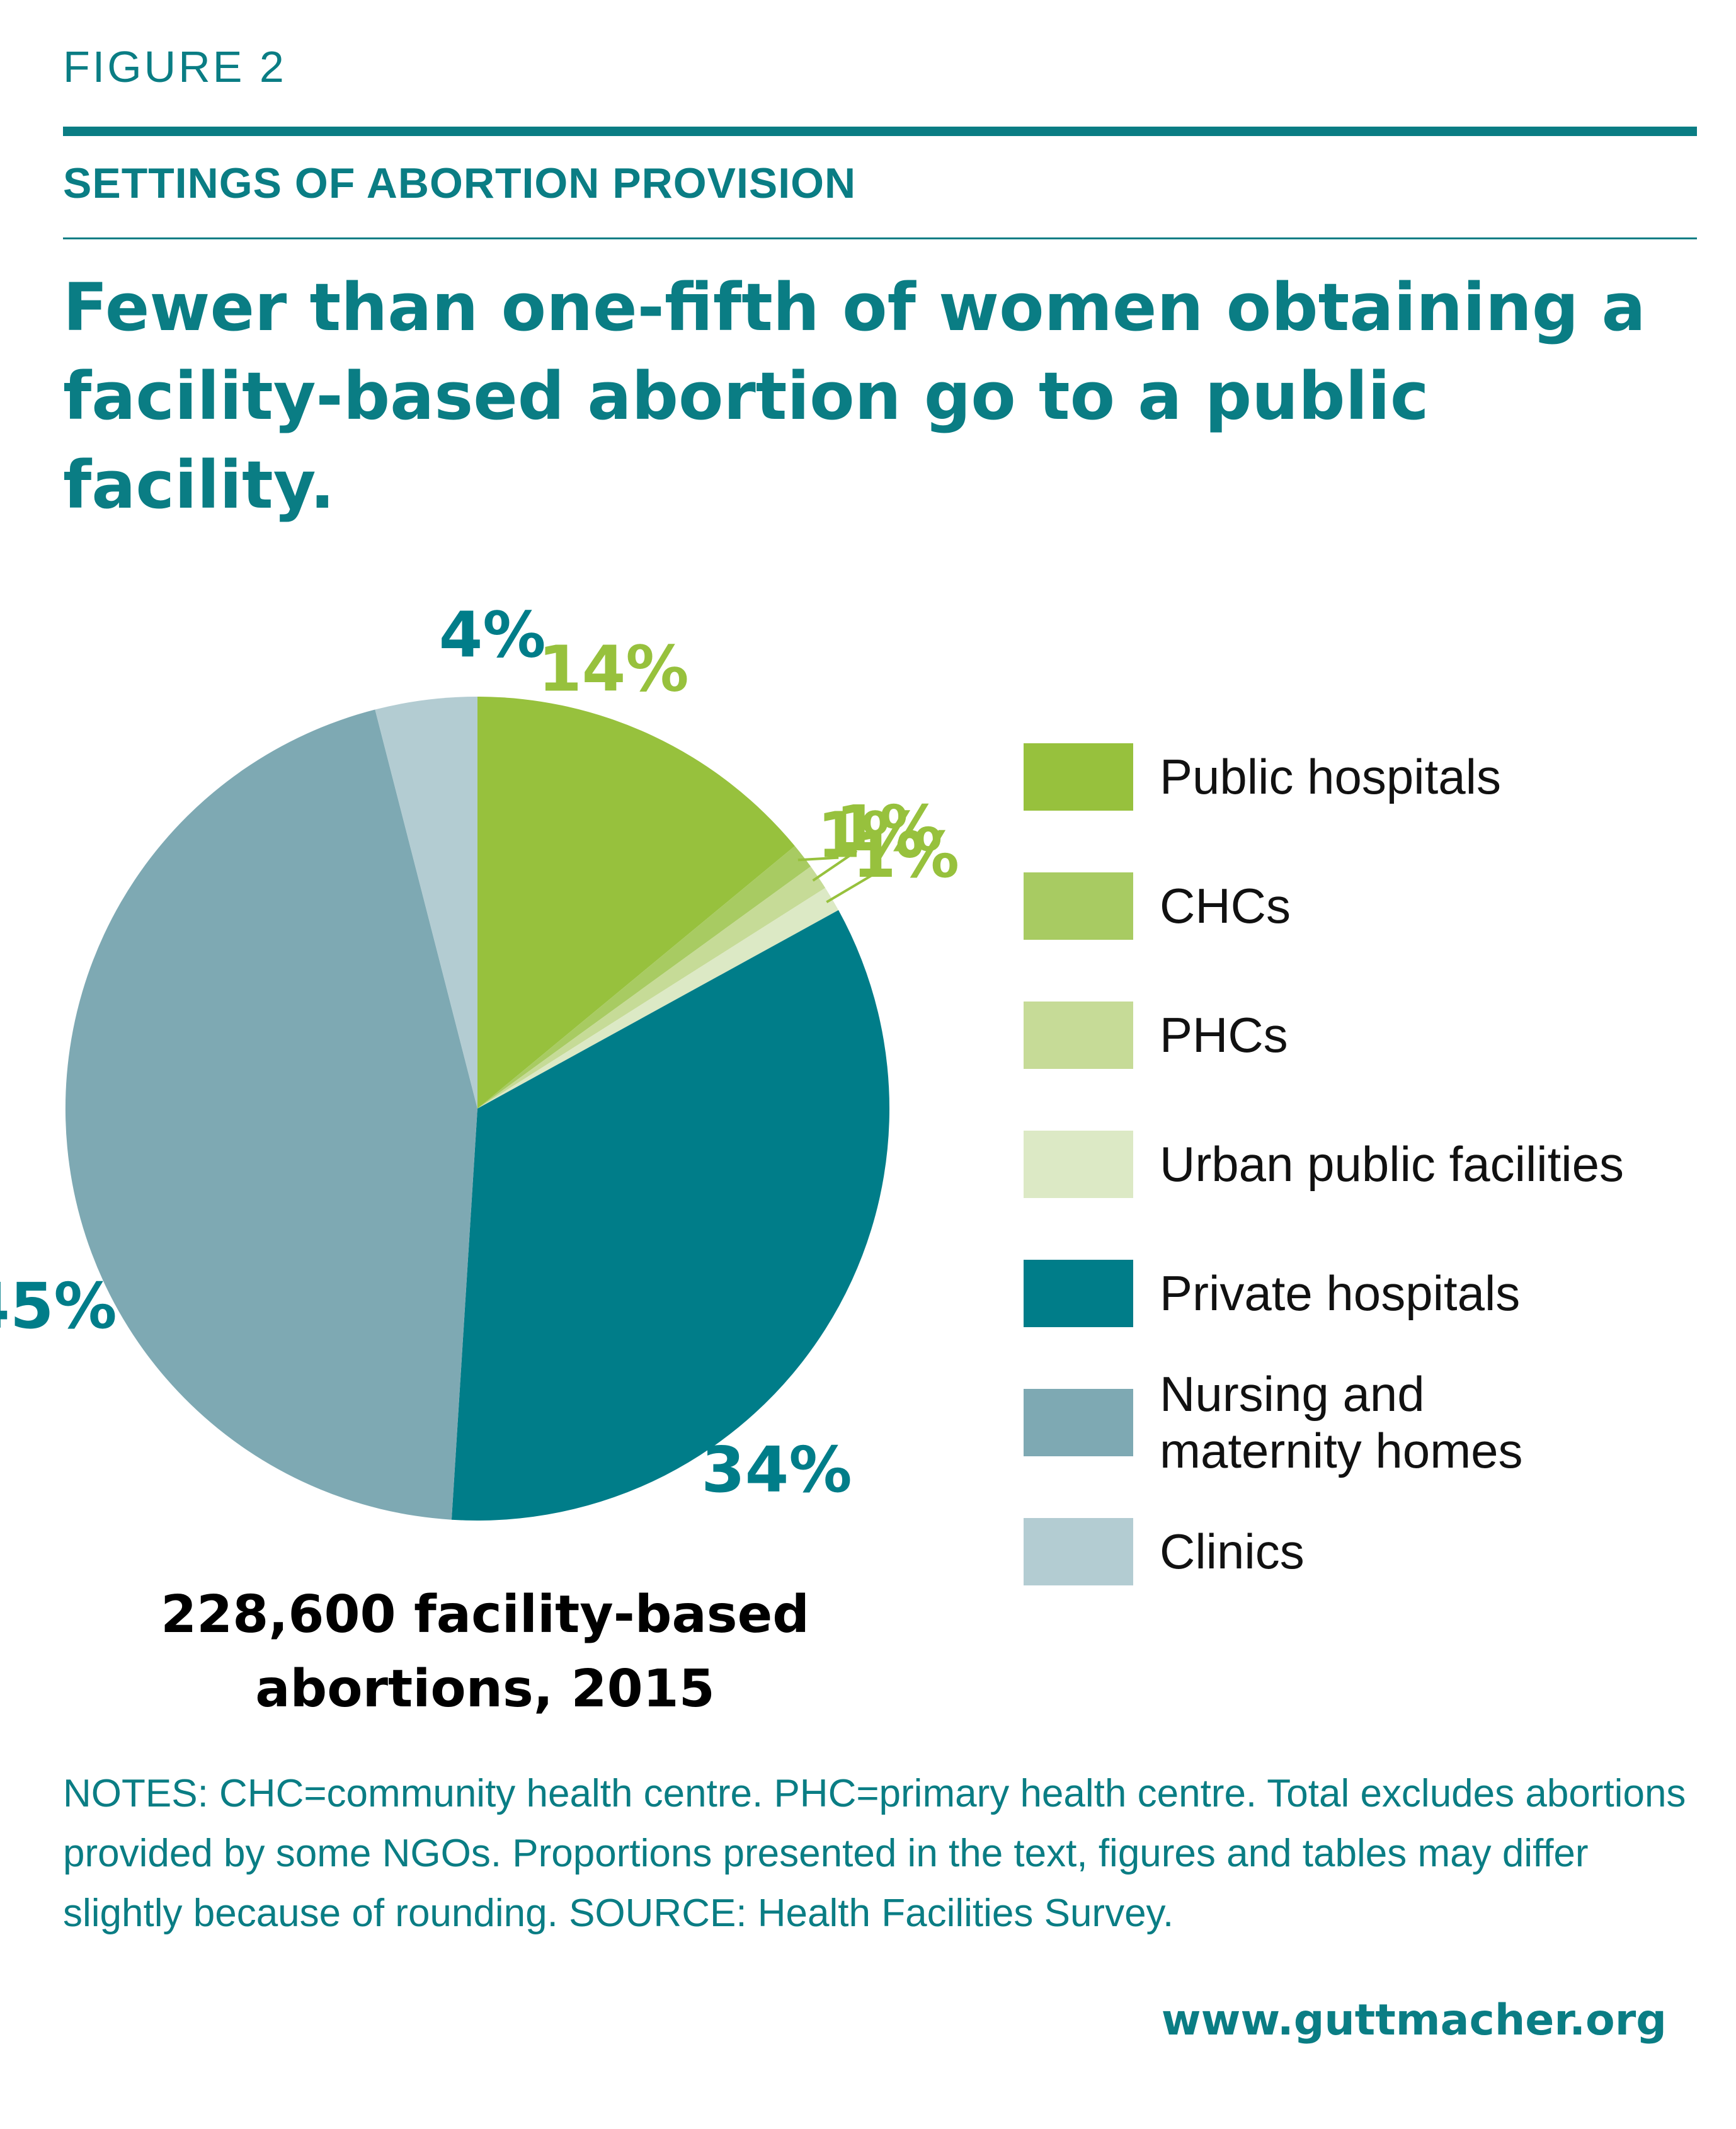  I want to click on pie-slice-chcs, so click(644, 977).